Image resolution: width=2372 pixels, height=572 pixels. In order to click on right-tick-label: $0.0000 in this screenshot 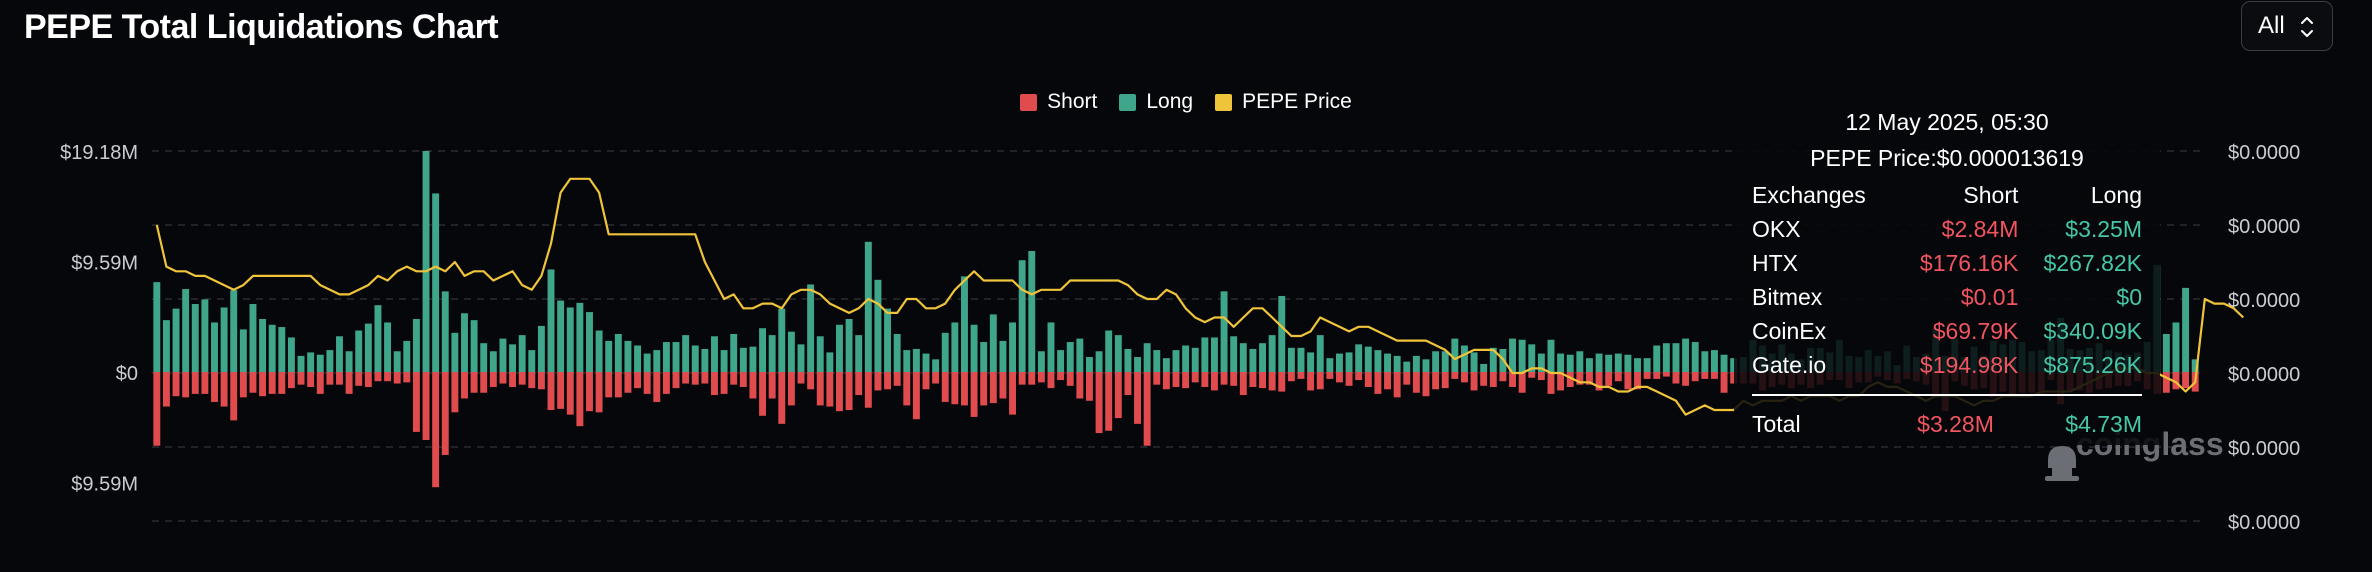, I will do `click(2264, 449)`.